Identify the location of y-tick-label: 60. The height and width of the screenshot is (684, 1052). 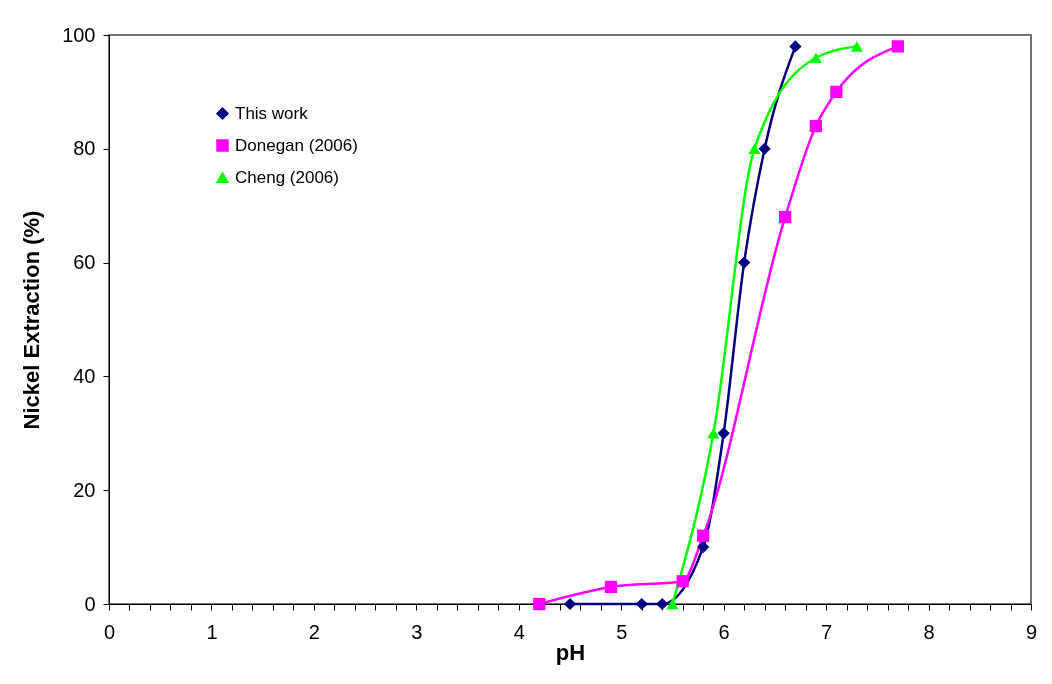
(84, 262).